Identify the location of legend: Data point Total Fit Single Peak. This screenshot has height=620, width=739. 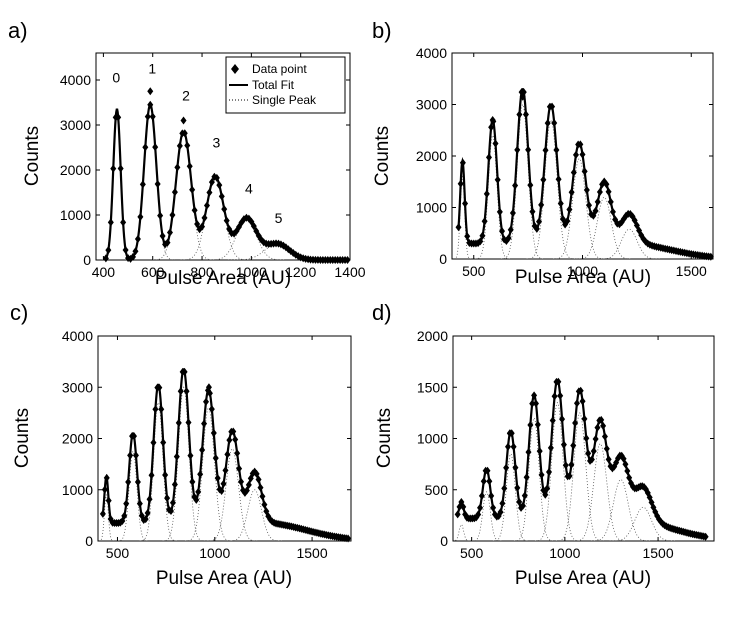
(285, 85).